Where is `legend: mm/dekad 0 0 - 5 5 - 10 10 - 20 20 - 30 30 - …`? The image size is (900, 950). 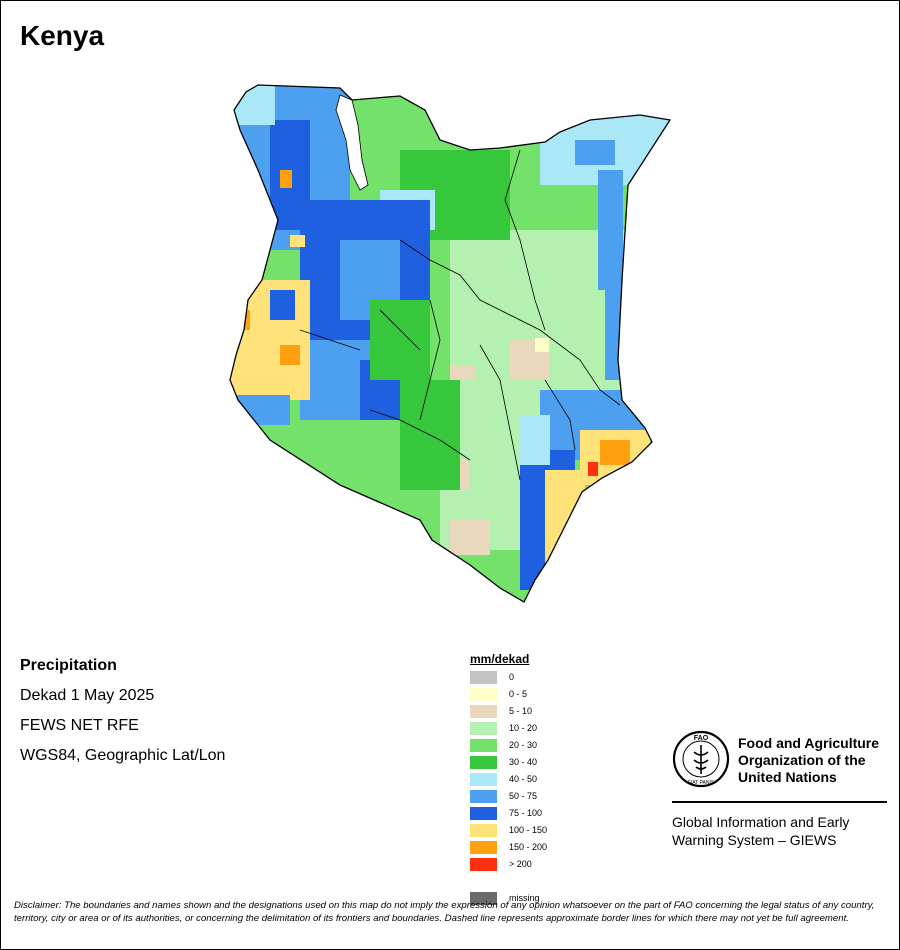
legend: mm/dekad 0 0 - 5 5 - 10 10 - 20 20 - 30 30 - … is located at coordinates (508, 778).